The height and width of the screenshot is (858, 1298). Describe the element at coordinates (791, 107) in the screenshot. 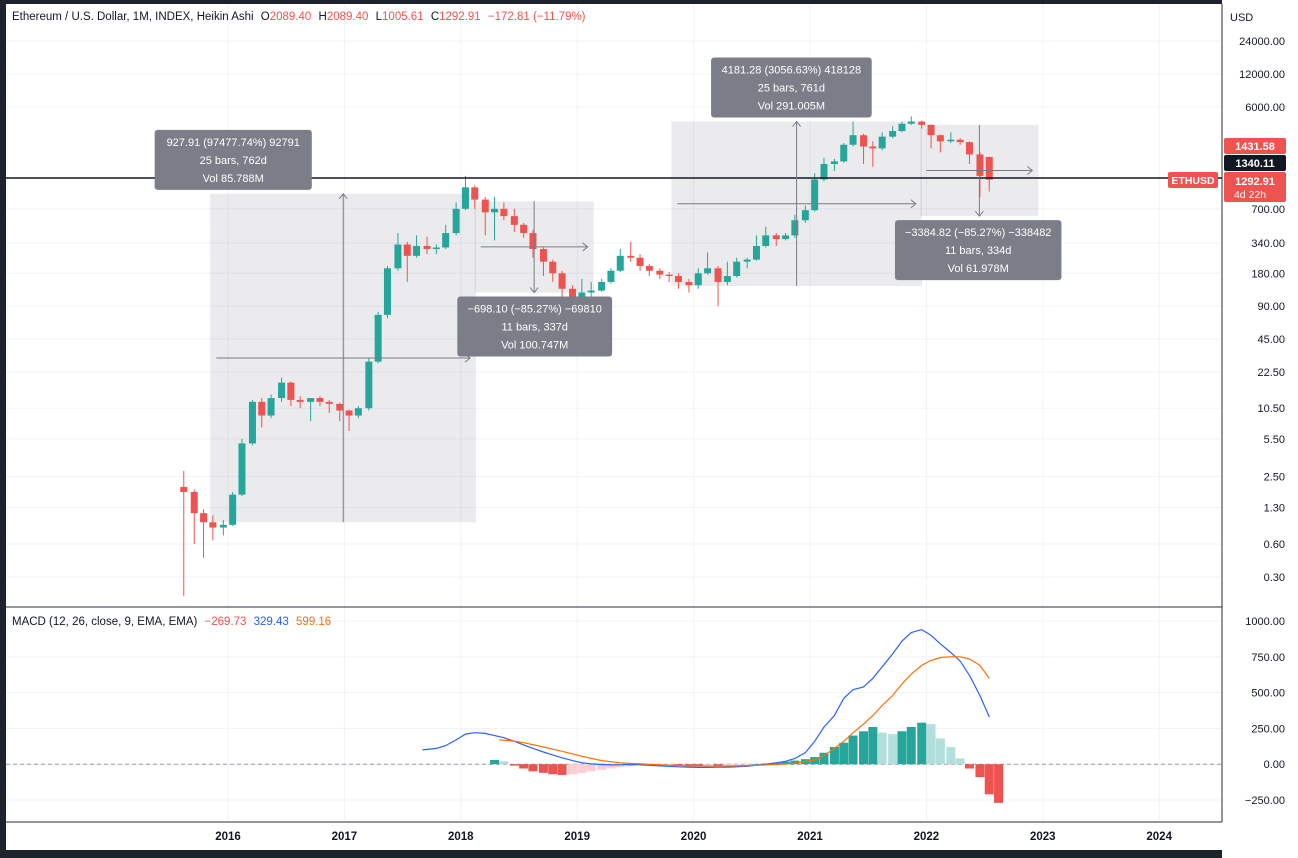

I see `measure-label-line: Vol 291.005M` at that location.